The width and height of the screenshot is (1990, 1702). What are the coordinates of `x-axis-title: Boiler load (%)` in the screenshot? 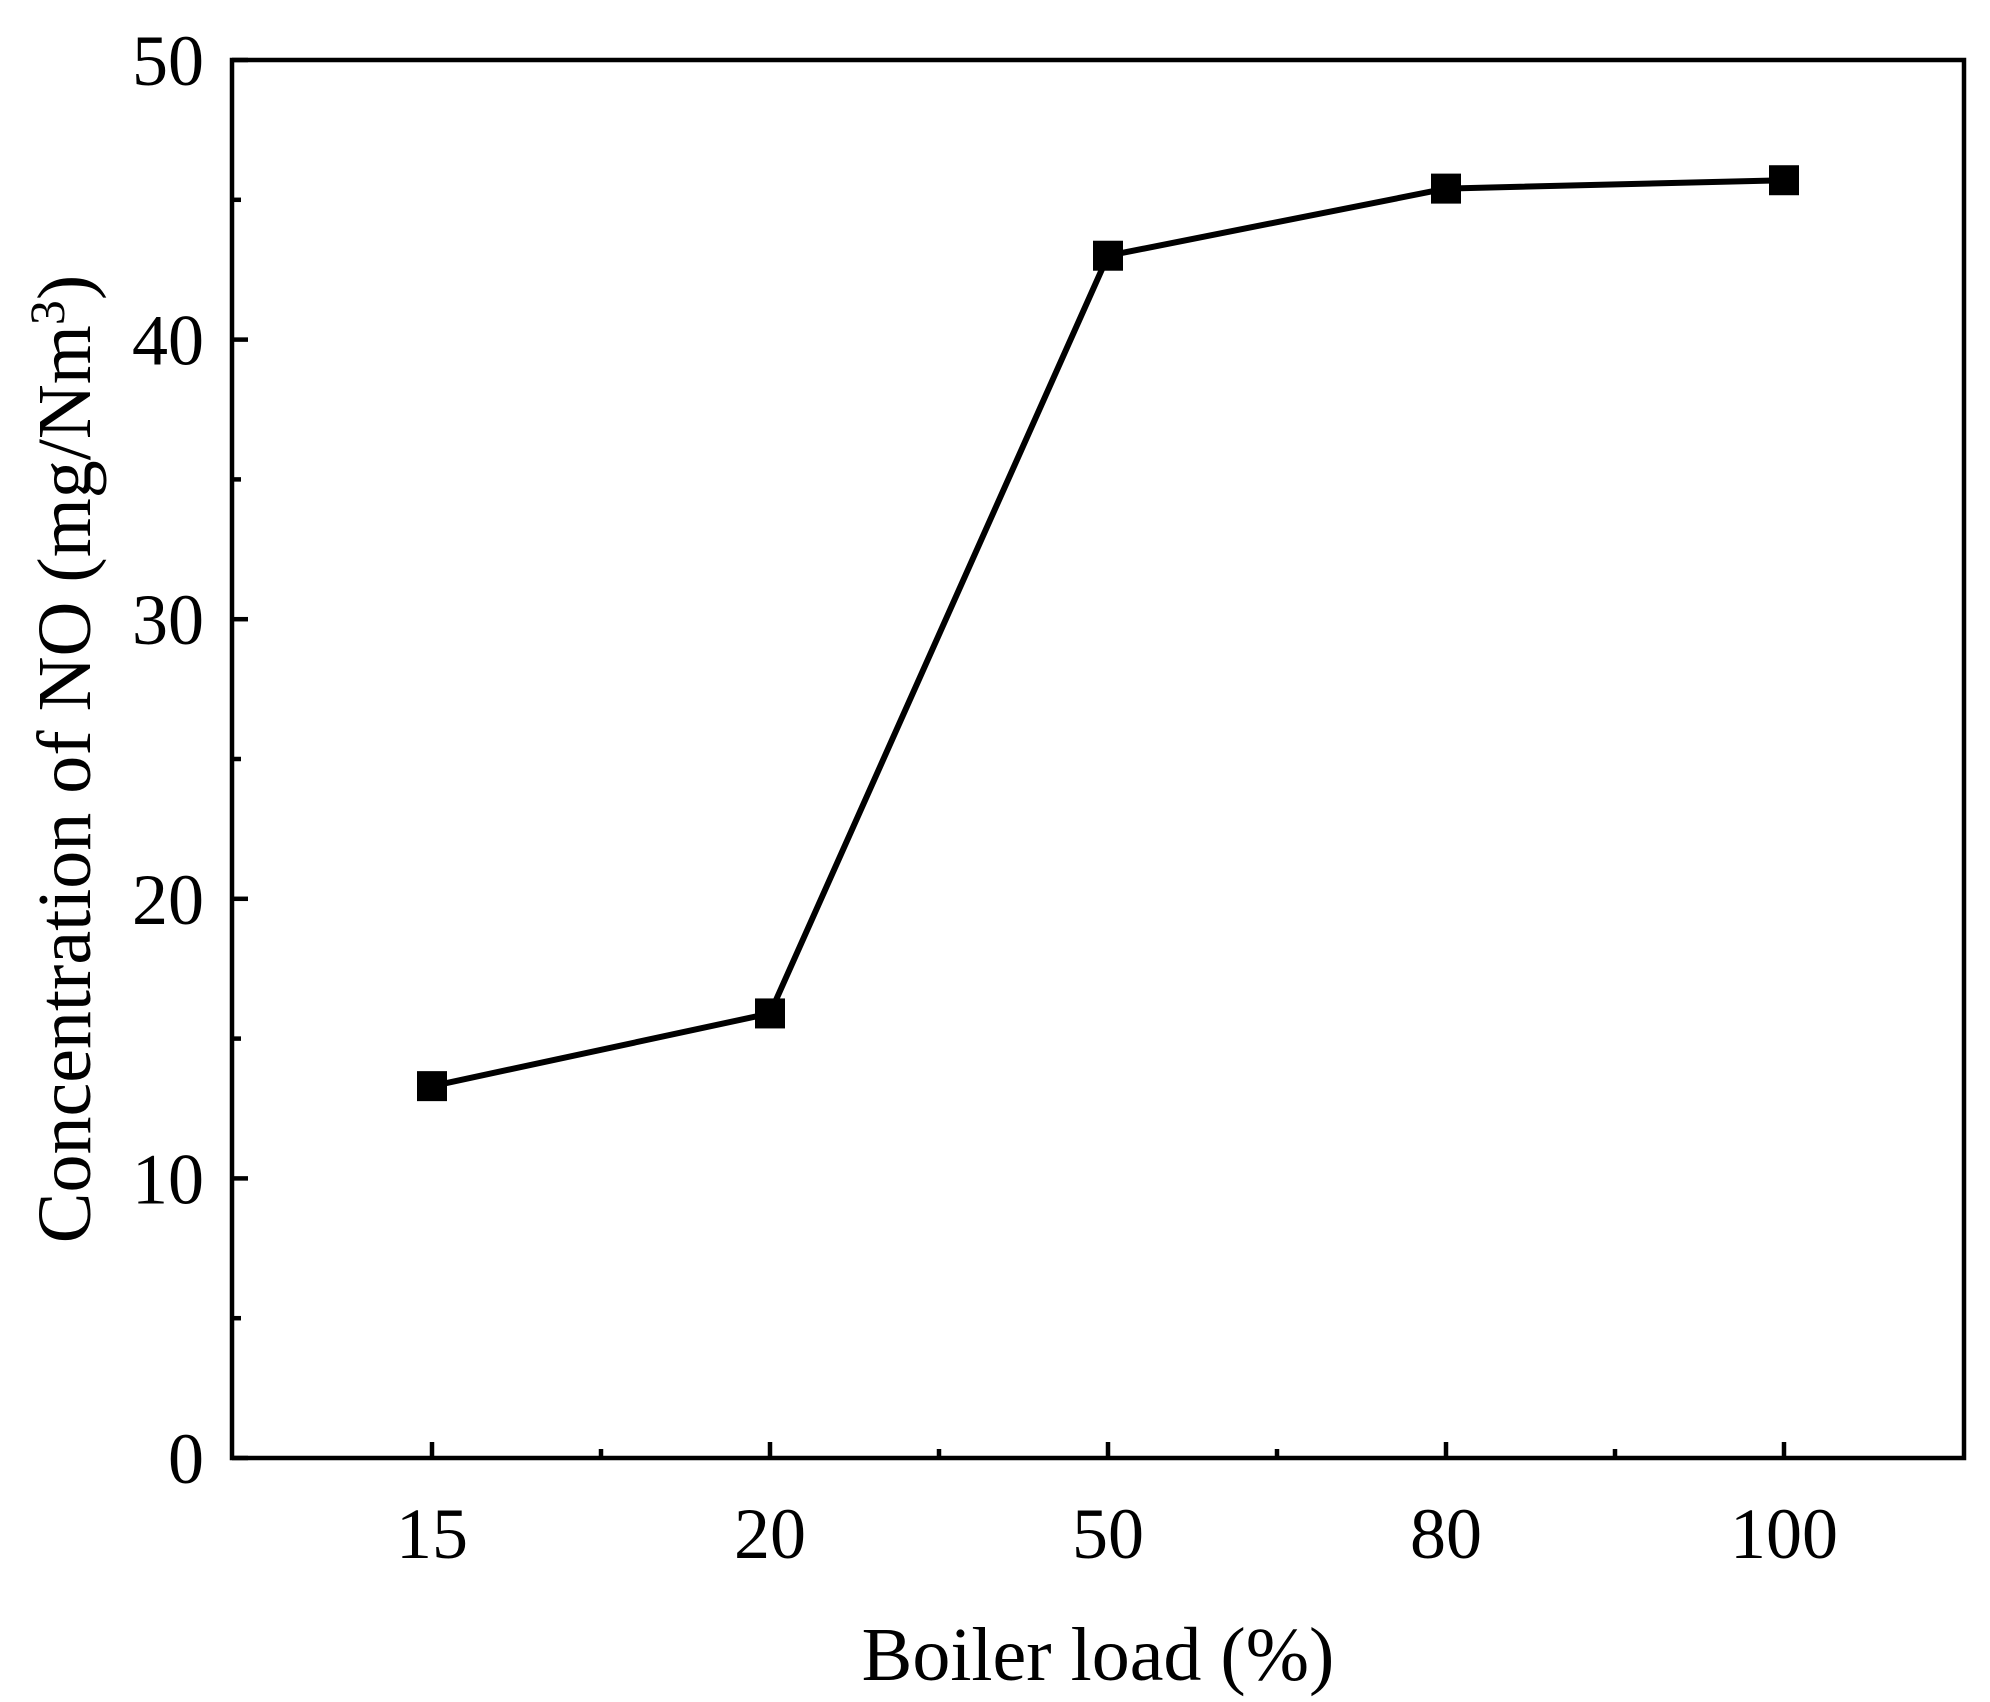 It's located at (1098, 1655).